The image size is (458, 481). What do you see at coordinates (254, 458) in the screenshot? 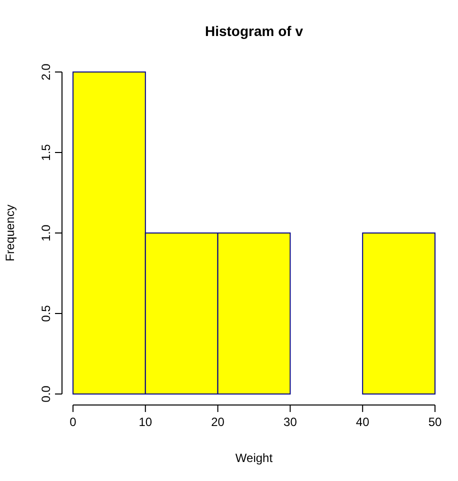
I see `x-axis-title: Weight` at bounding box center [254, 458].